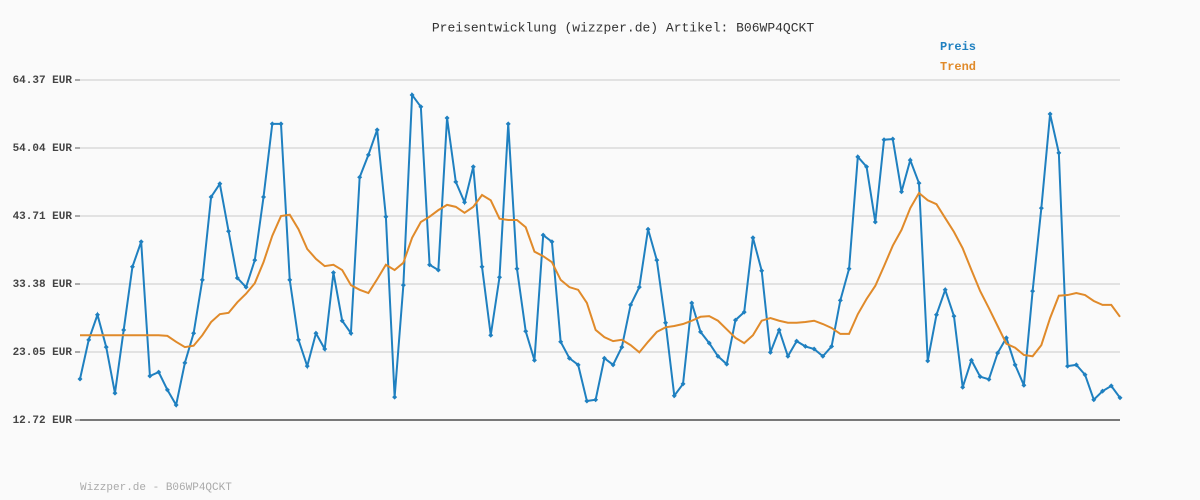  Describe the element at coordinates (43, 217) in the screenshot. I see `y-tick-label: 43.71 EUR` at that location.